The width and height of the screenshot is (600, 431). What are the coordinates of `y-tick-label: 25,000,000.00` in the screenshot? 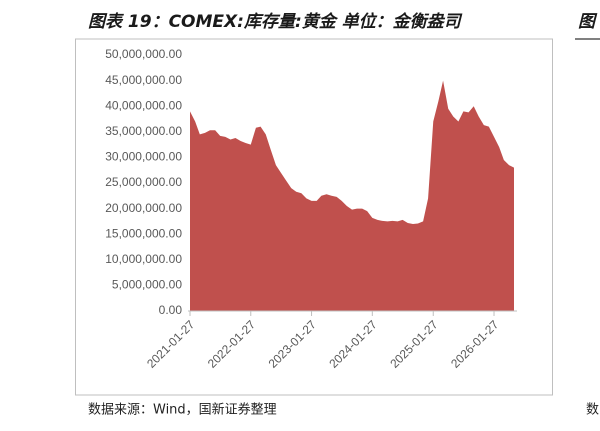 It's located at (143, 182).